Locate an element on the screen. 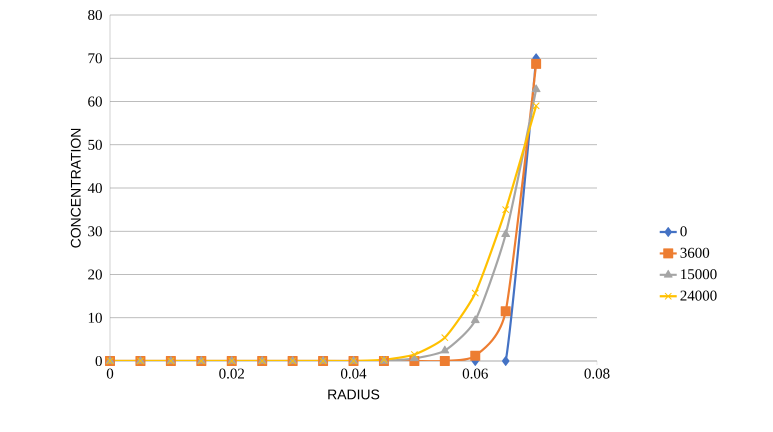 This screenshot has width=773, height=432. y-tick-label: 10 is located at coordinates (95, 317).